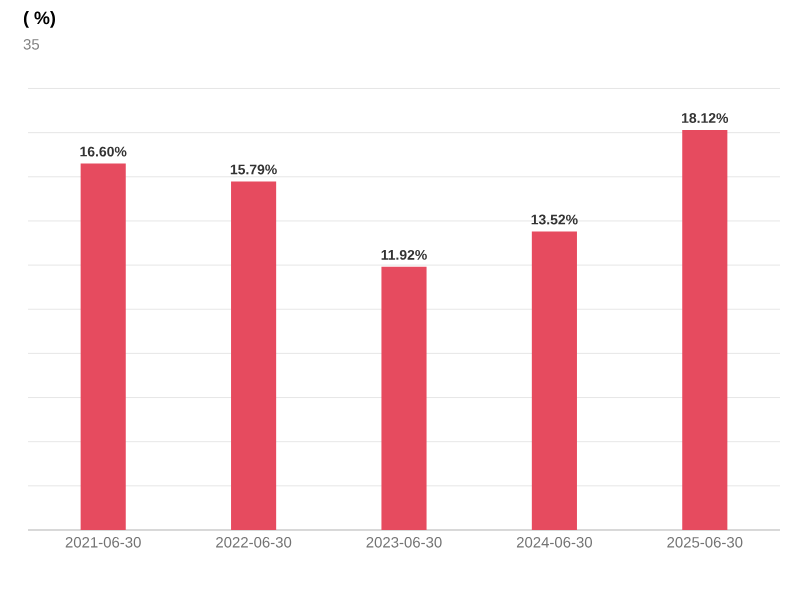 The width and height of the screenshot is (800, 600). I want to click on chart-title: ( %), so click(39, 19).